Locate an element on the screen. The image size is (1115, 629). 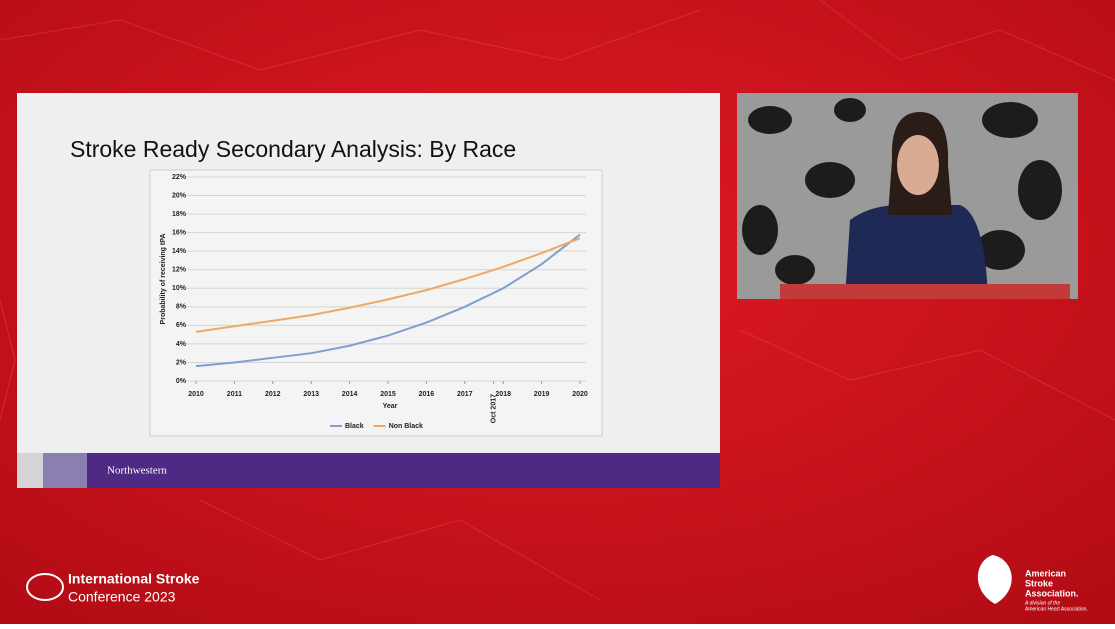
y-tick-label: 8% is located at coordinates (181, 307).